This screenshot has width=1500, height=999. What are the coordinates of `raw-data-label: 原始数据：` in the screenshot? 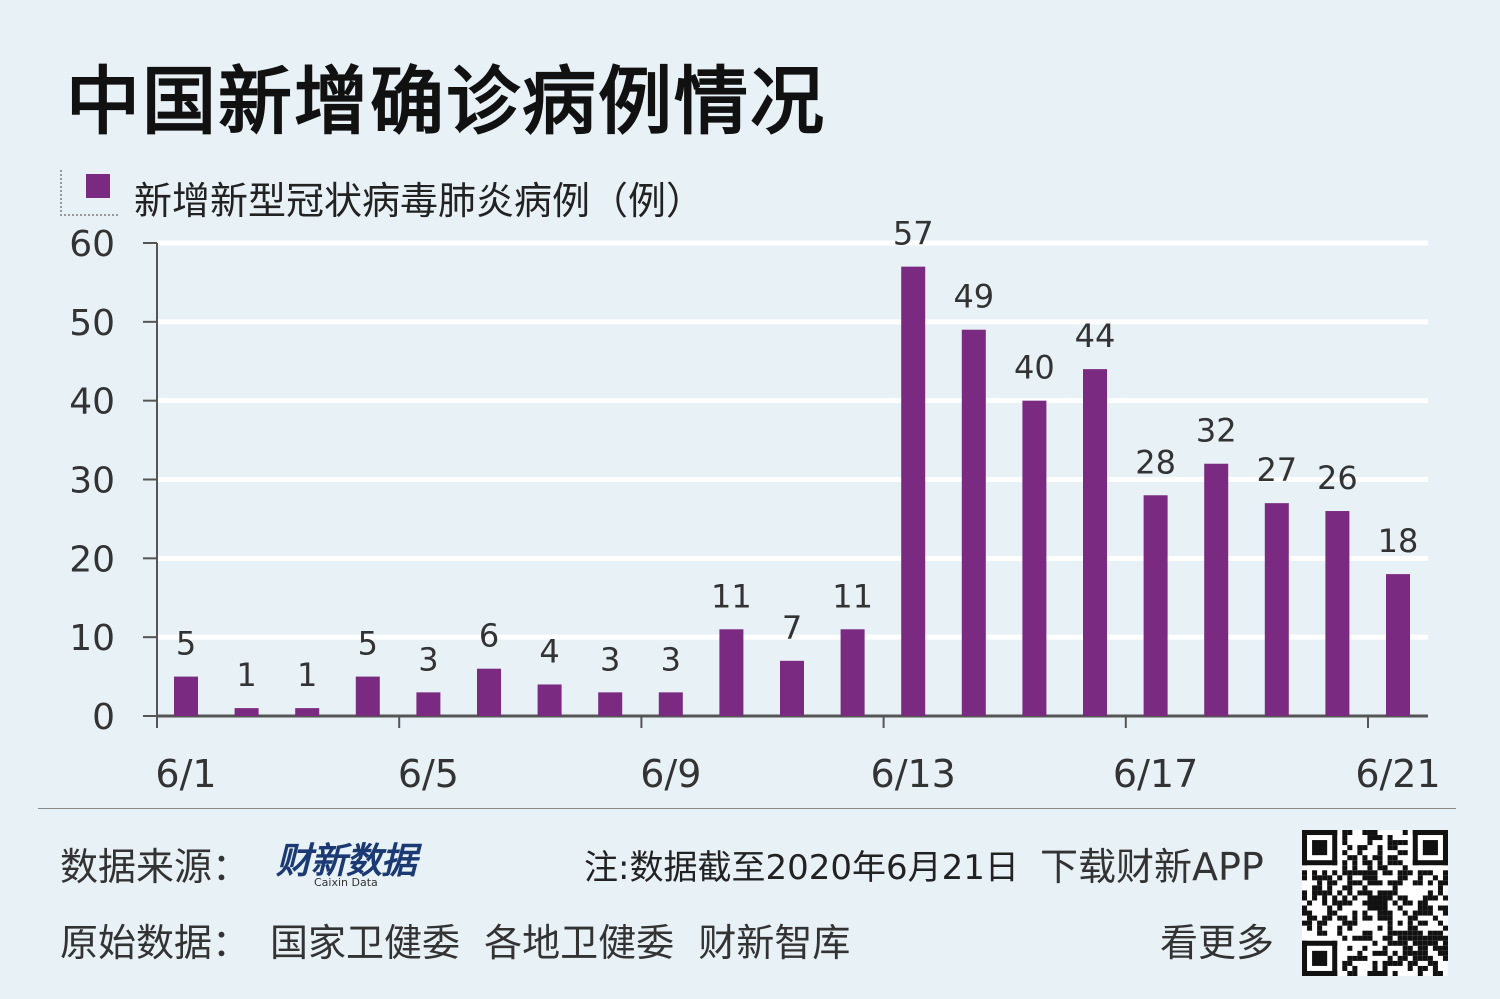 It's located at (155, 943).